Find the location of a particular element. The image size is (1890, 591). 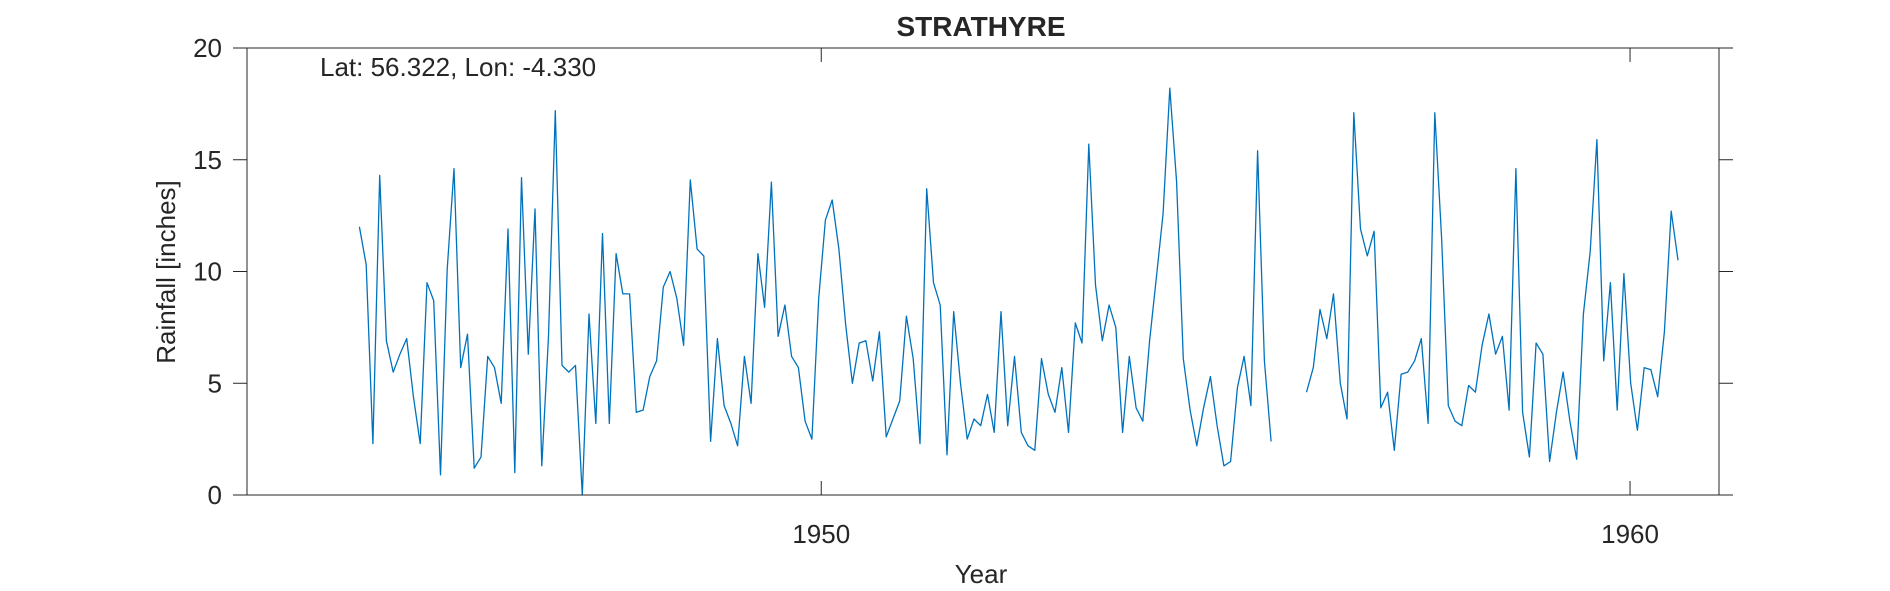

x-tick-label: 1960 is located at coordinates (1630, 534).